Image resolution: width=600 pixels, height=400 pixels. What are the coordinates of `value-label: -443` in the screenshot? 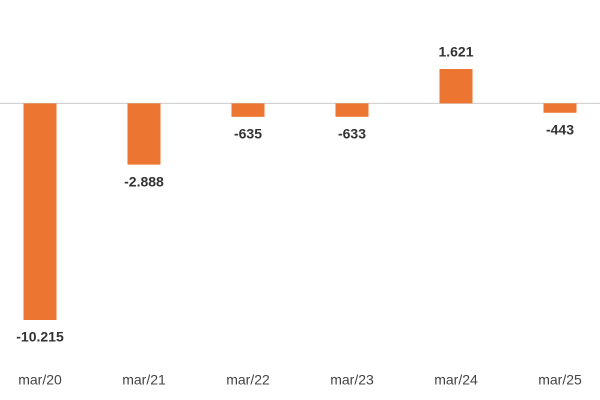 It's located at (560, 129).